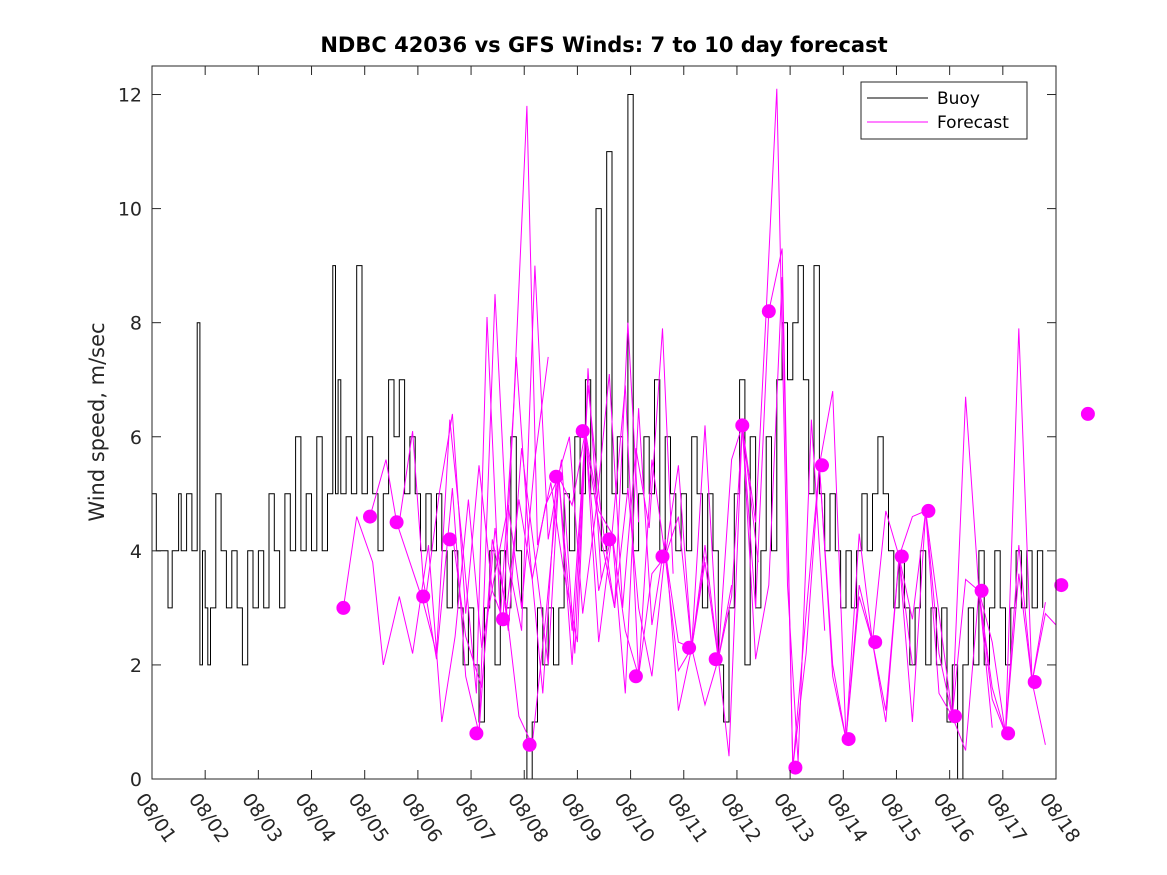  I want to click on y-tick-label: 6, so click(136, 438).